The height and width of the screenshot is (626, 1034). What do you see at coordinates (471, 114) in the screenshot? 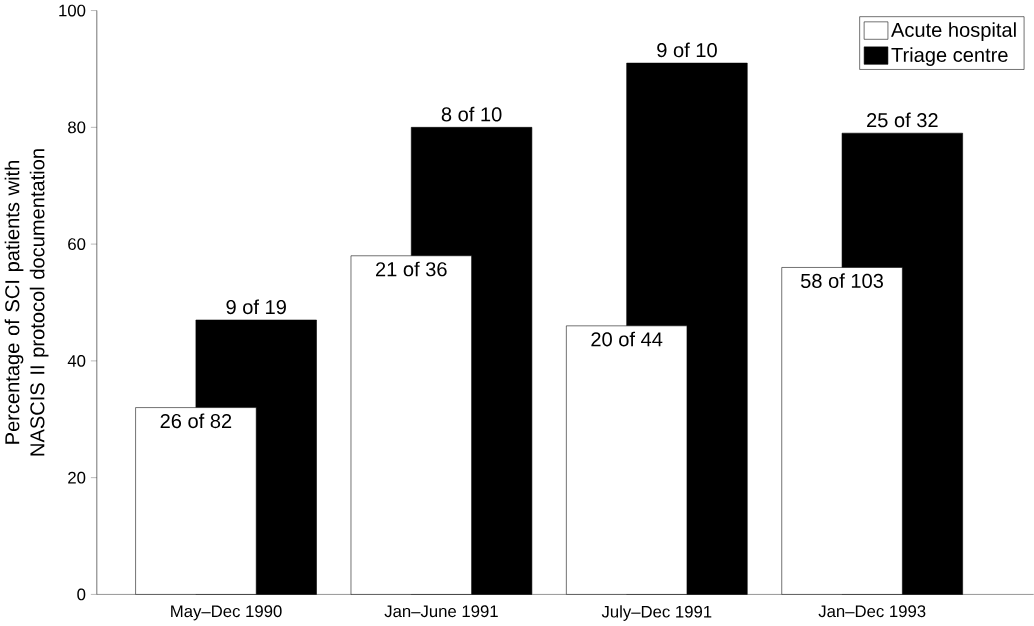
I see `annotation: 8 of 10` at bounding box center [471, 114].